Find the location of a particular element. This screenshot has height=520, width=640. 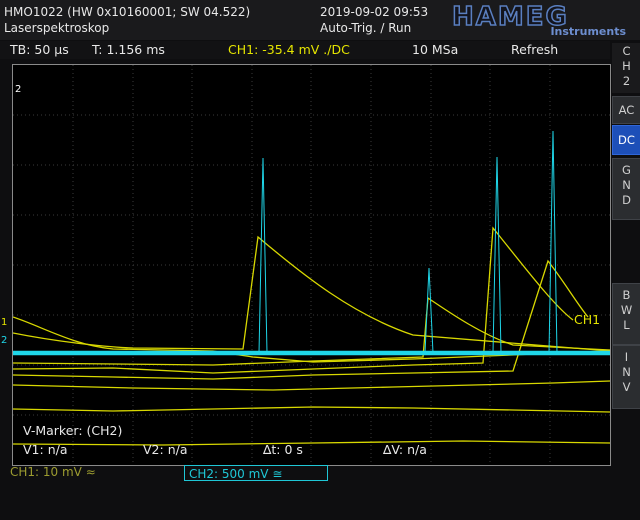

sample-rate: 10 MSa is located at coordinates (435, 49).